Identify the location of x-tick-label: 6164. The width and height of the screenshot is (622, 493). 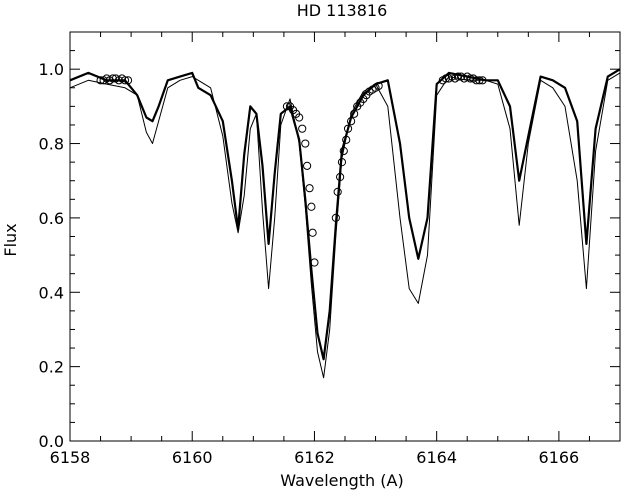
(436, 457).